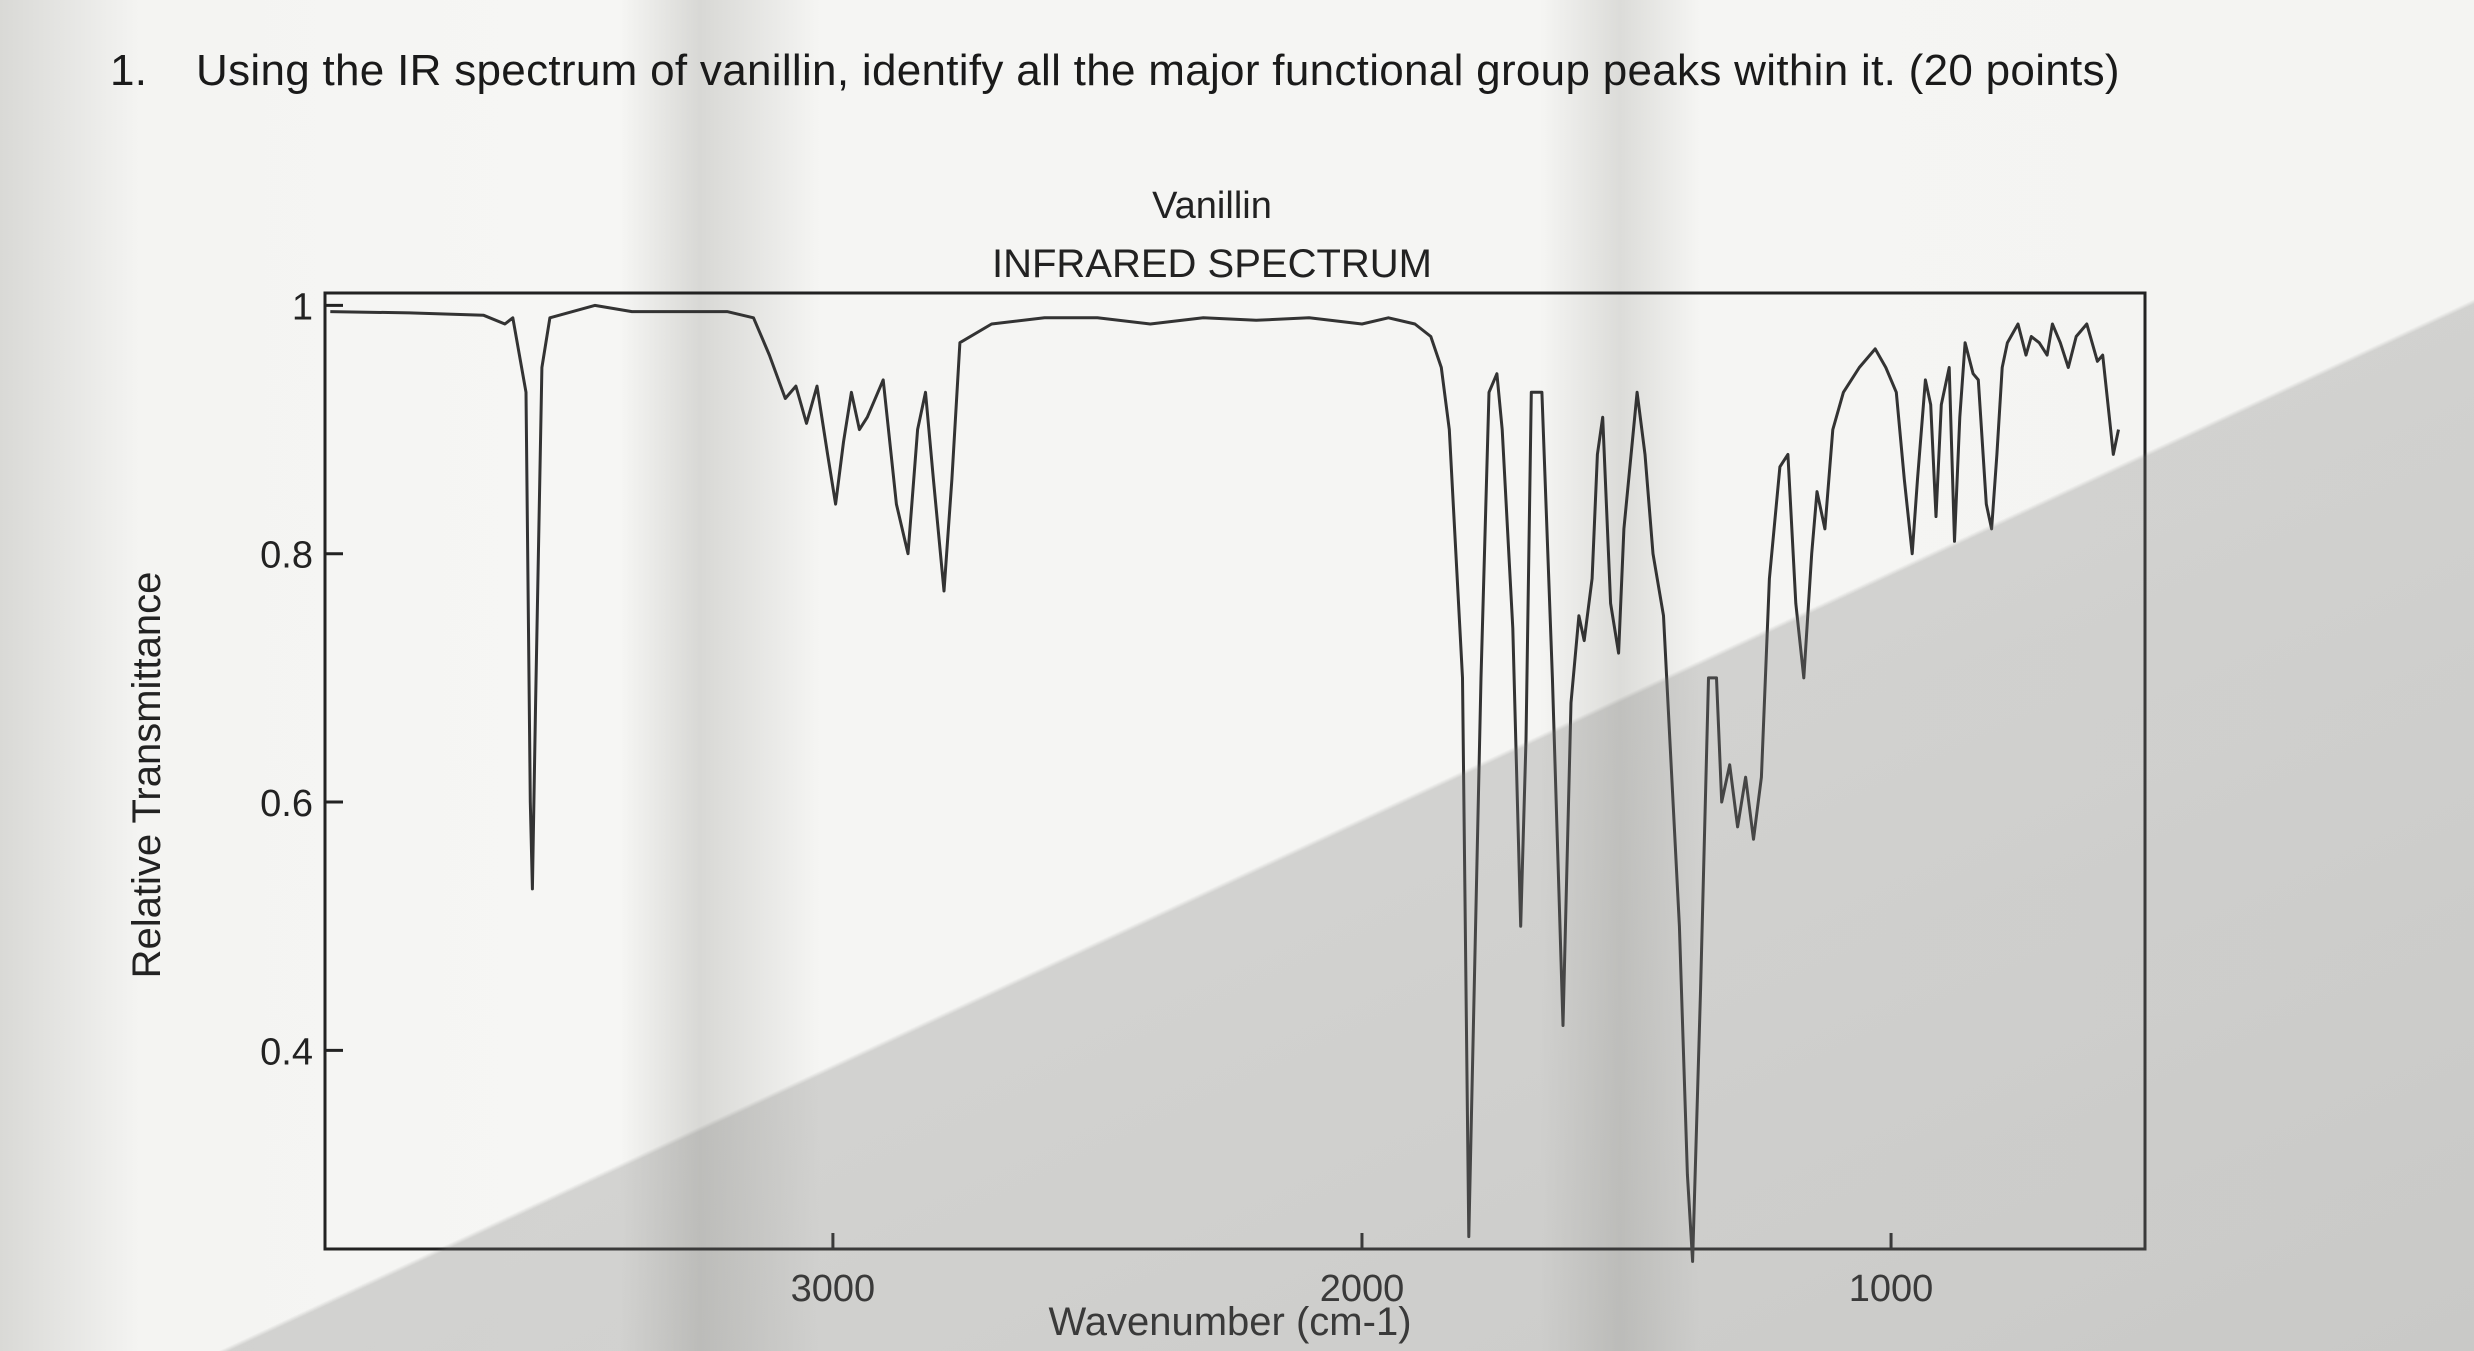  What do you see at coordinates (129, 70) in the screenshot?
I see `question-number: 1.` at bounding box center [129, 70].